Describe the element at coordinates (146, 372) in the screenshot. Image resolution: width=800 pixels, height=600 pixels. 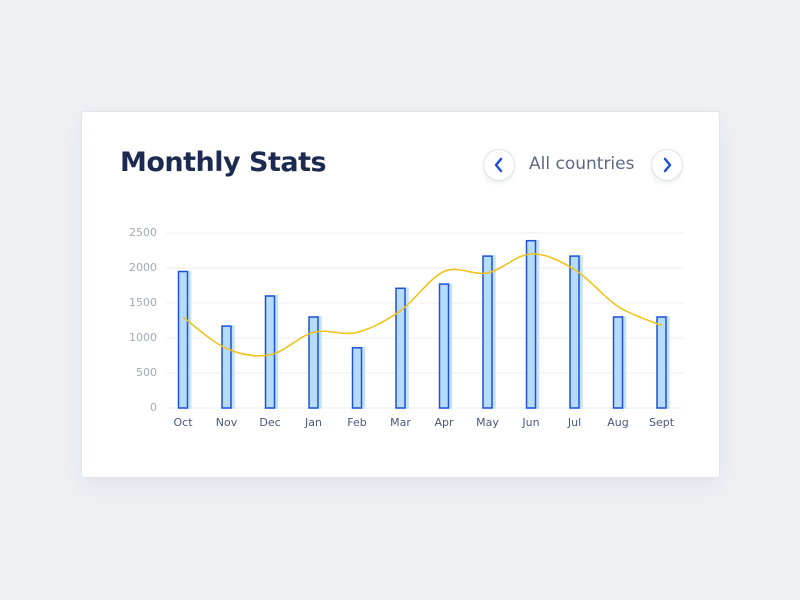
I see `y-tick-label: 500` at that location.